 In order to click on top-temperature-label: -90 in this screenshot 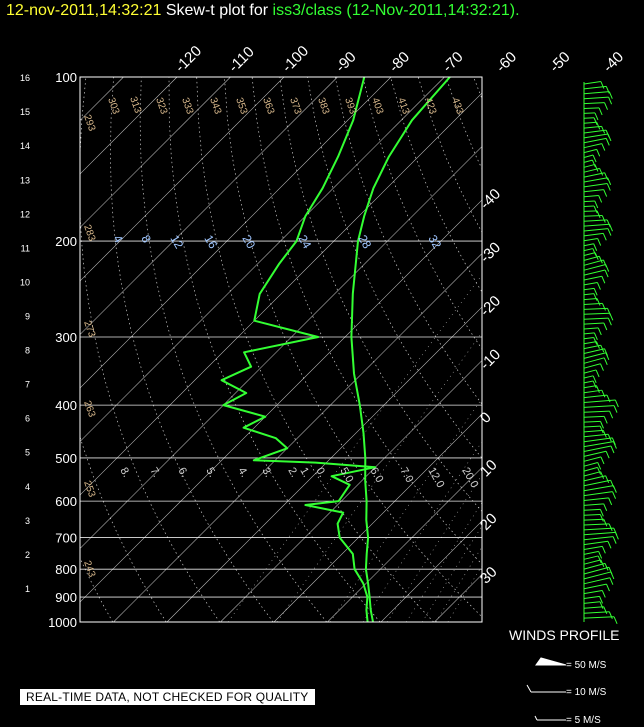, I will do `click(345, 61)`.